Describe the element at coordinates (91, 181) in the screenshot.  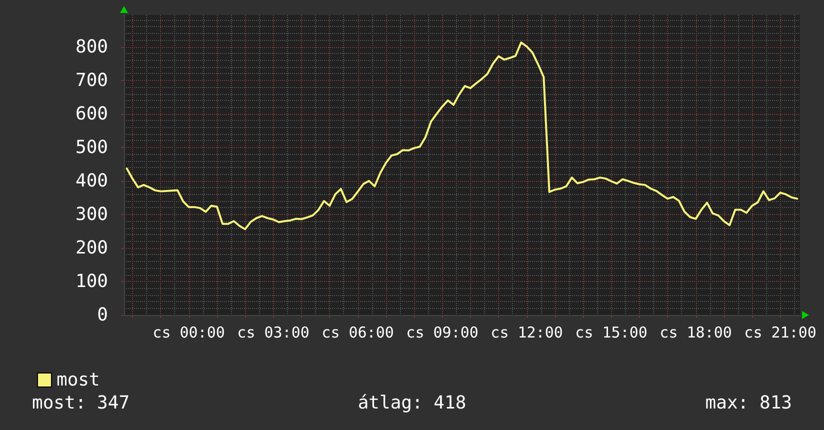
I see `y-tick-label: 400` at that location.